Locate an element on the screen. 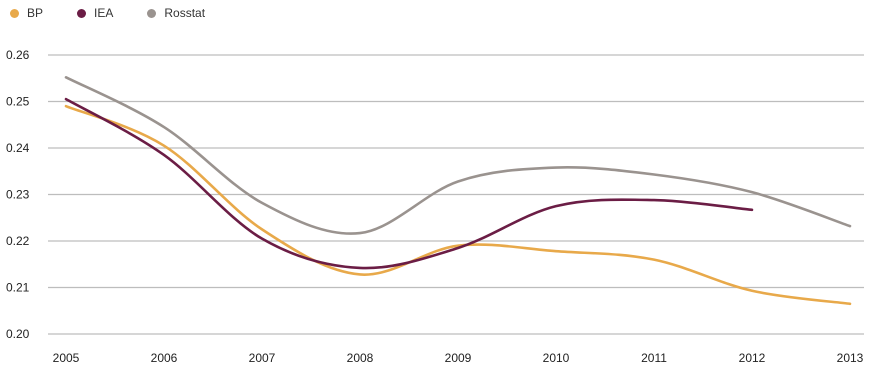 The image size is (872, 371). x-tick-label: 2006 is located at coordinates (164, 358).